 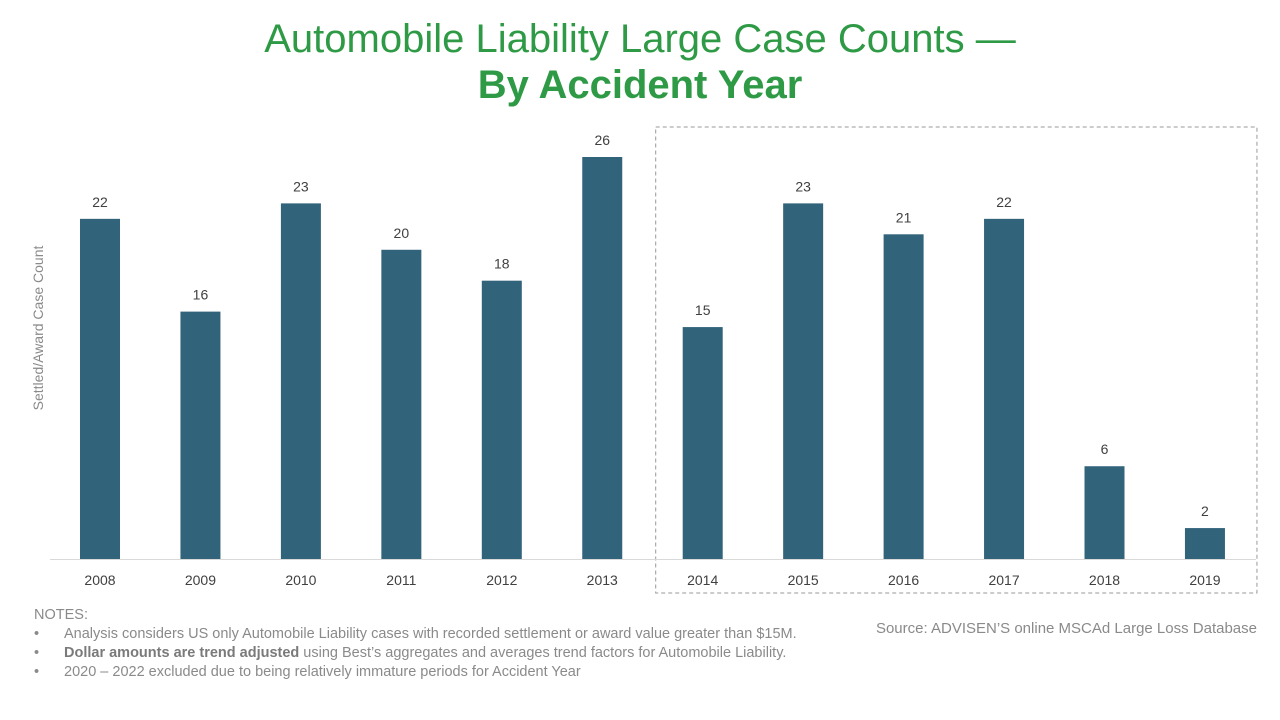 I want to click on bar-2008, so click(x=100, y=388).